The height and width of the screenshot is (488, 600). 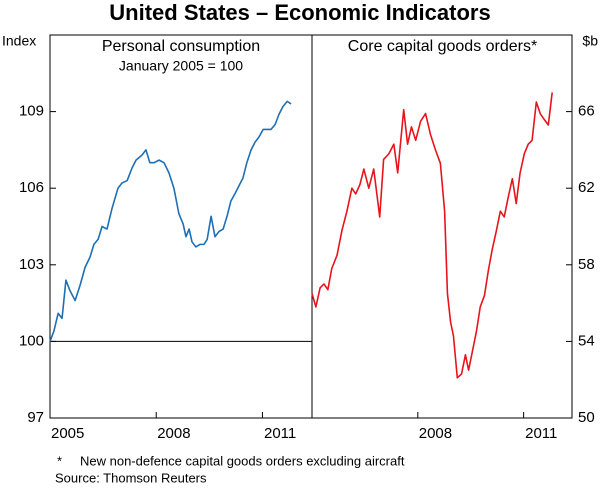 I want to click on x-tick-label: 2005, so click(x=67, y=433).